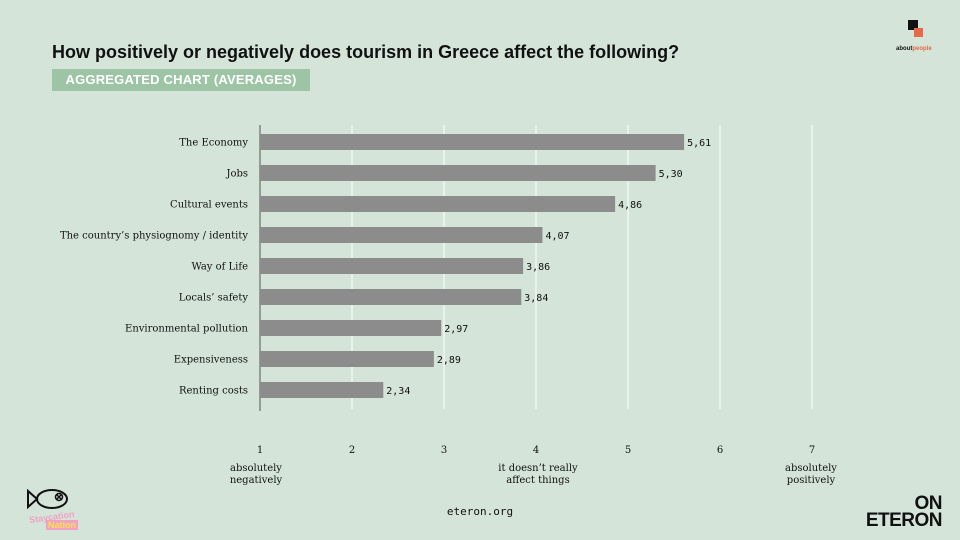  Describe the element at coordinates (538, 267) in the screenshot. I see `value-label: 3,86` at that location.